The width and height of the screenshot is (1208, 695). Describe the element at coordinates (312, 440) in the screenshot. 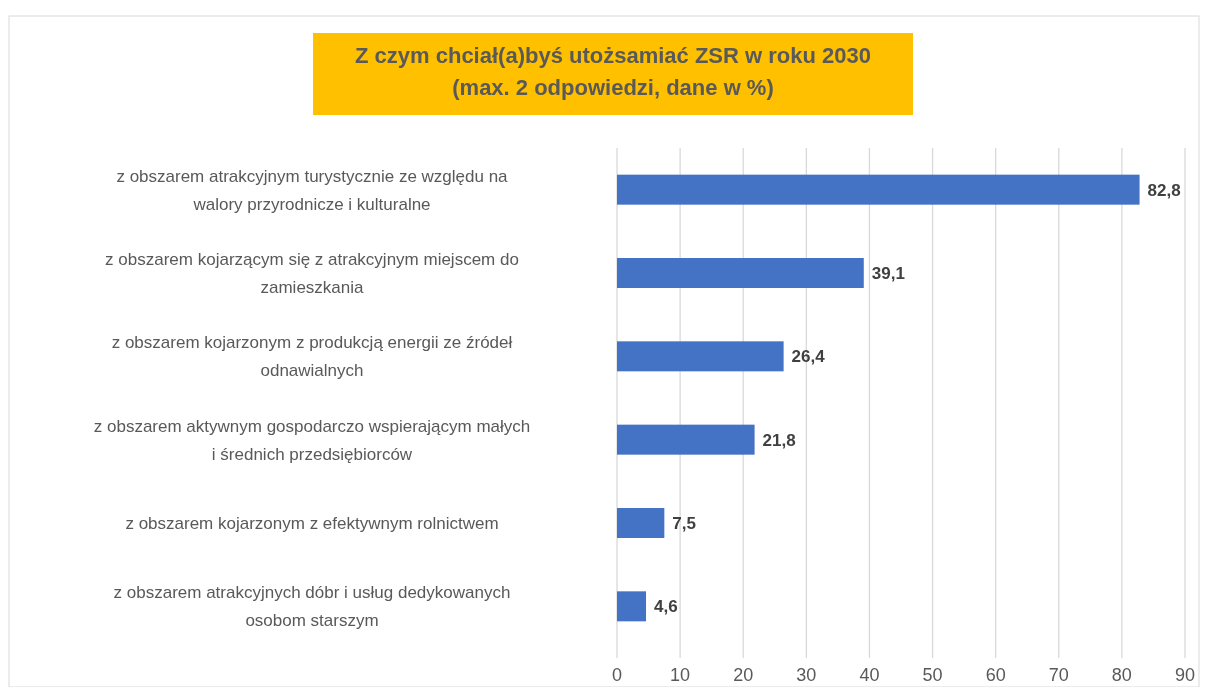

I see `y-tick-label: z obszarem aktywnym gospodarczo wspierającym małych i średnich przedsiębiorców` at that location.